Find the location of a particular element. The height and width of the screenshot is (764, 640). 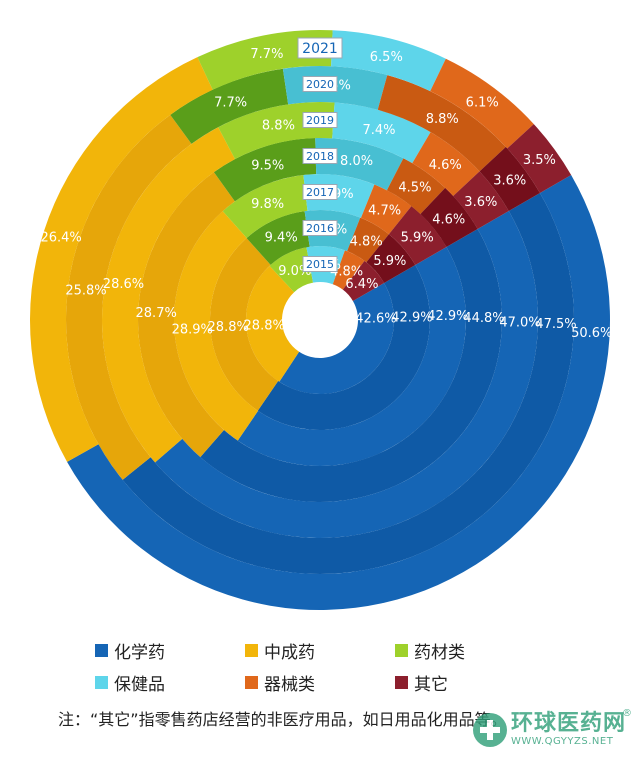

ring-2017-segment-chemical is located at coordinates (351, 356).